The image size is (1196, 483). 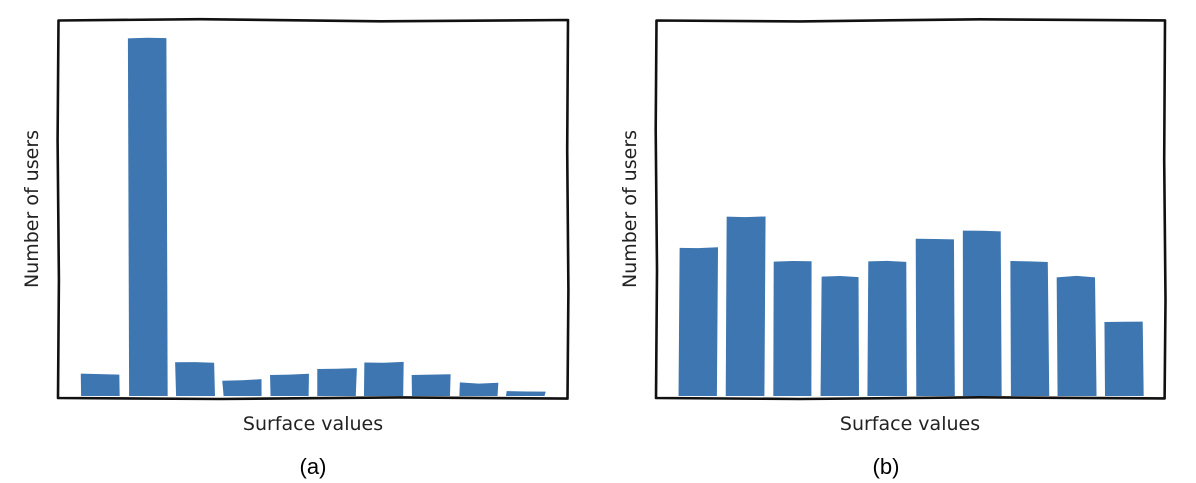 What do you see at coordinates (886, 466) in the screenshot?
I see `caption-b: (b)` at bounding box center [886, 466].